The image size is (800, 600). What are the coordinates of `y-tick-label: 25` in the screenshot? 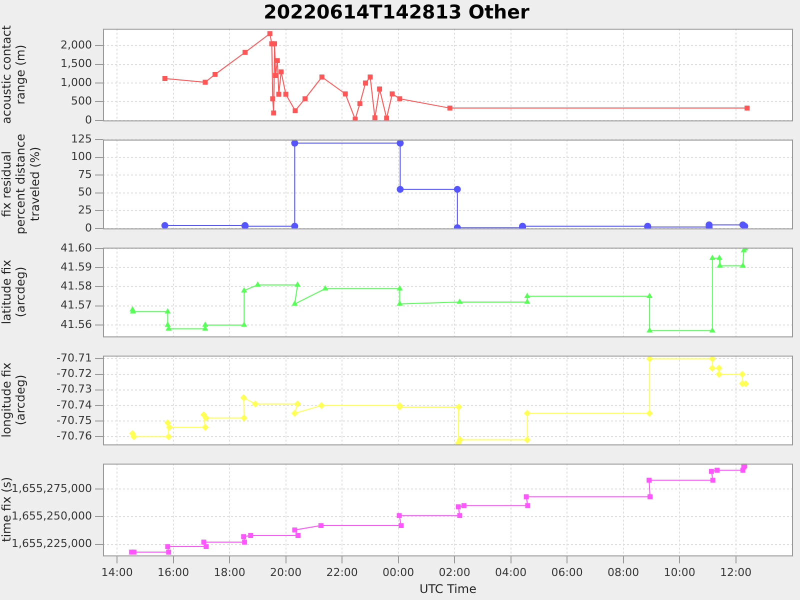 It's located at (85, 210).